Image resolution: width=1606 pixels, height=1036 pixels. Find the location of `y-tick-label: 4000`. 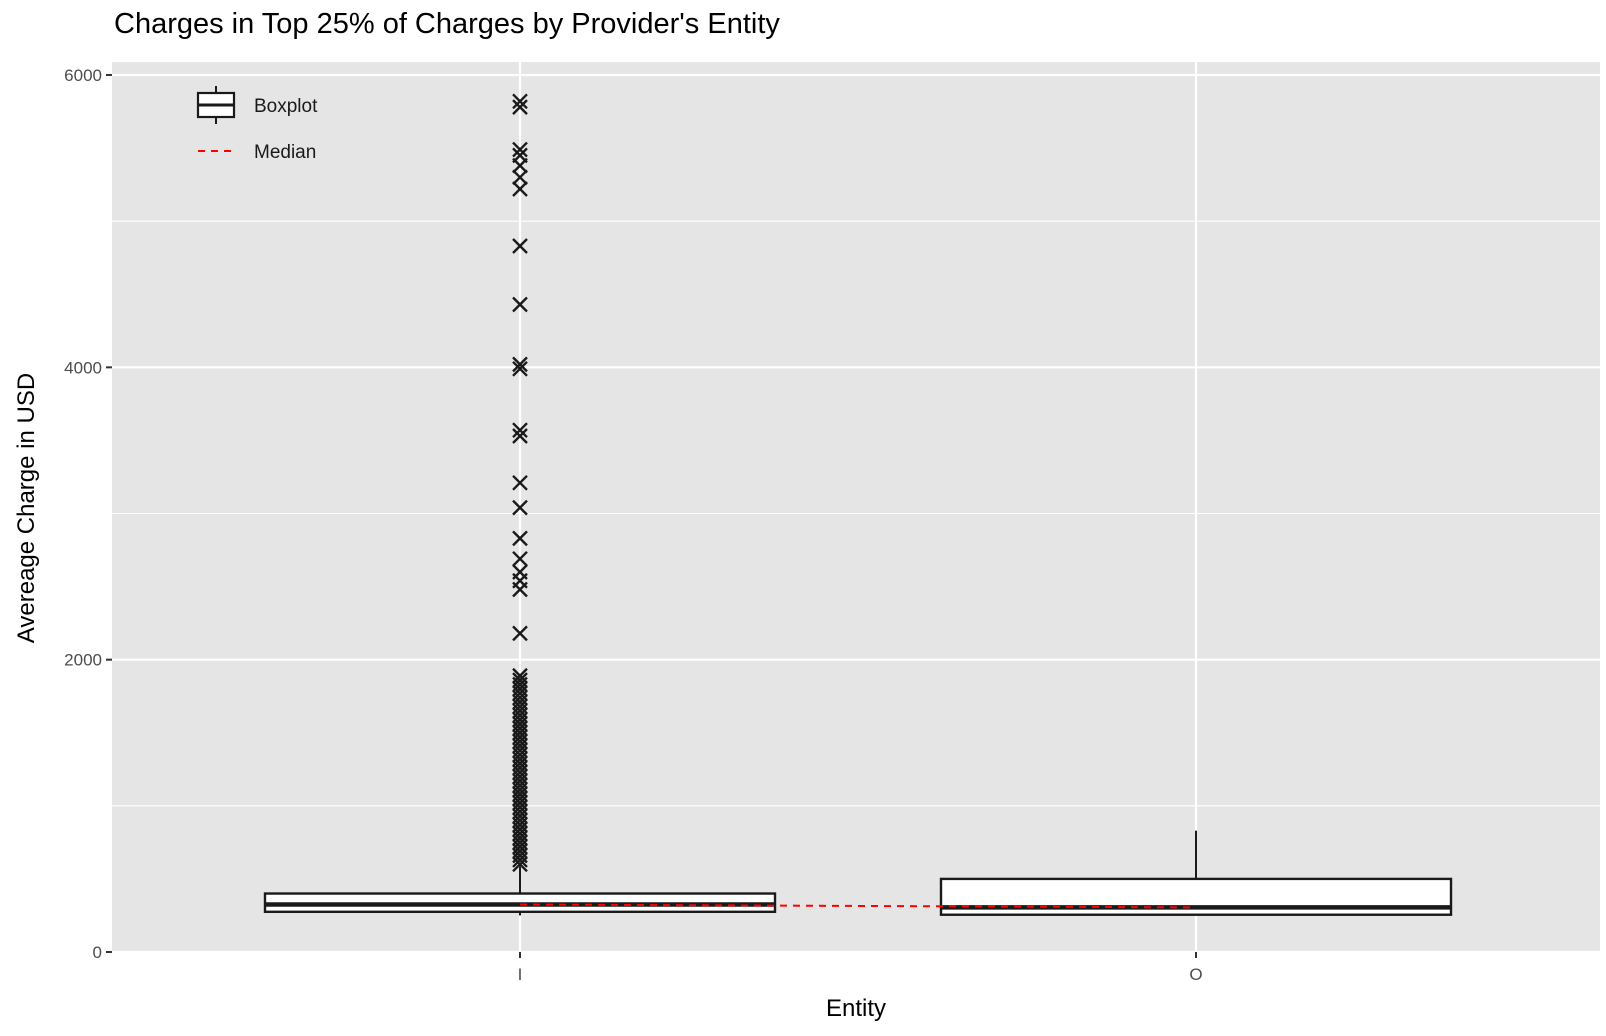

y-tick-label: 4000 is located at coordinates (83, 367).